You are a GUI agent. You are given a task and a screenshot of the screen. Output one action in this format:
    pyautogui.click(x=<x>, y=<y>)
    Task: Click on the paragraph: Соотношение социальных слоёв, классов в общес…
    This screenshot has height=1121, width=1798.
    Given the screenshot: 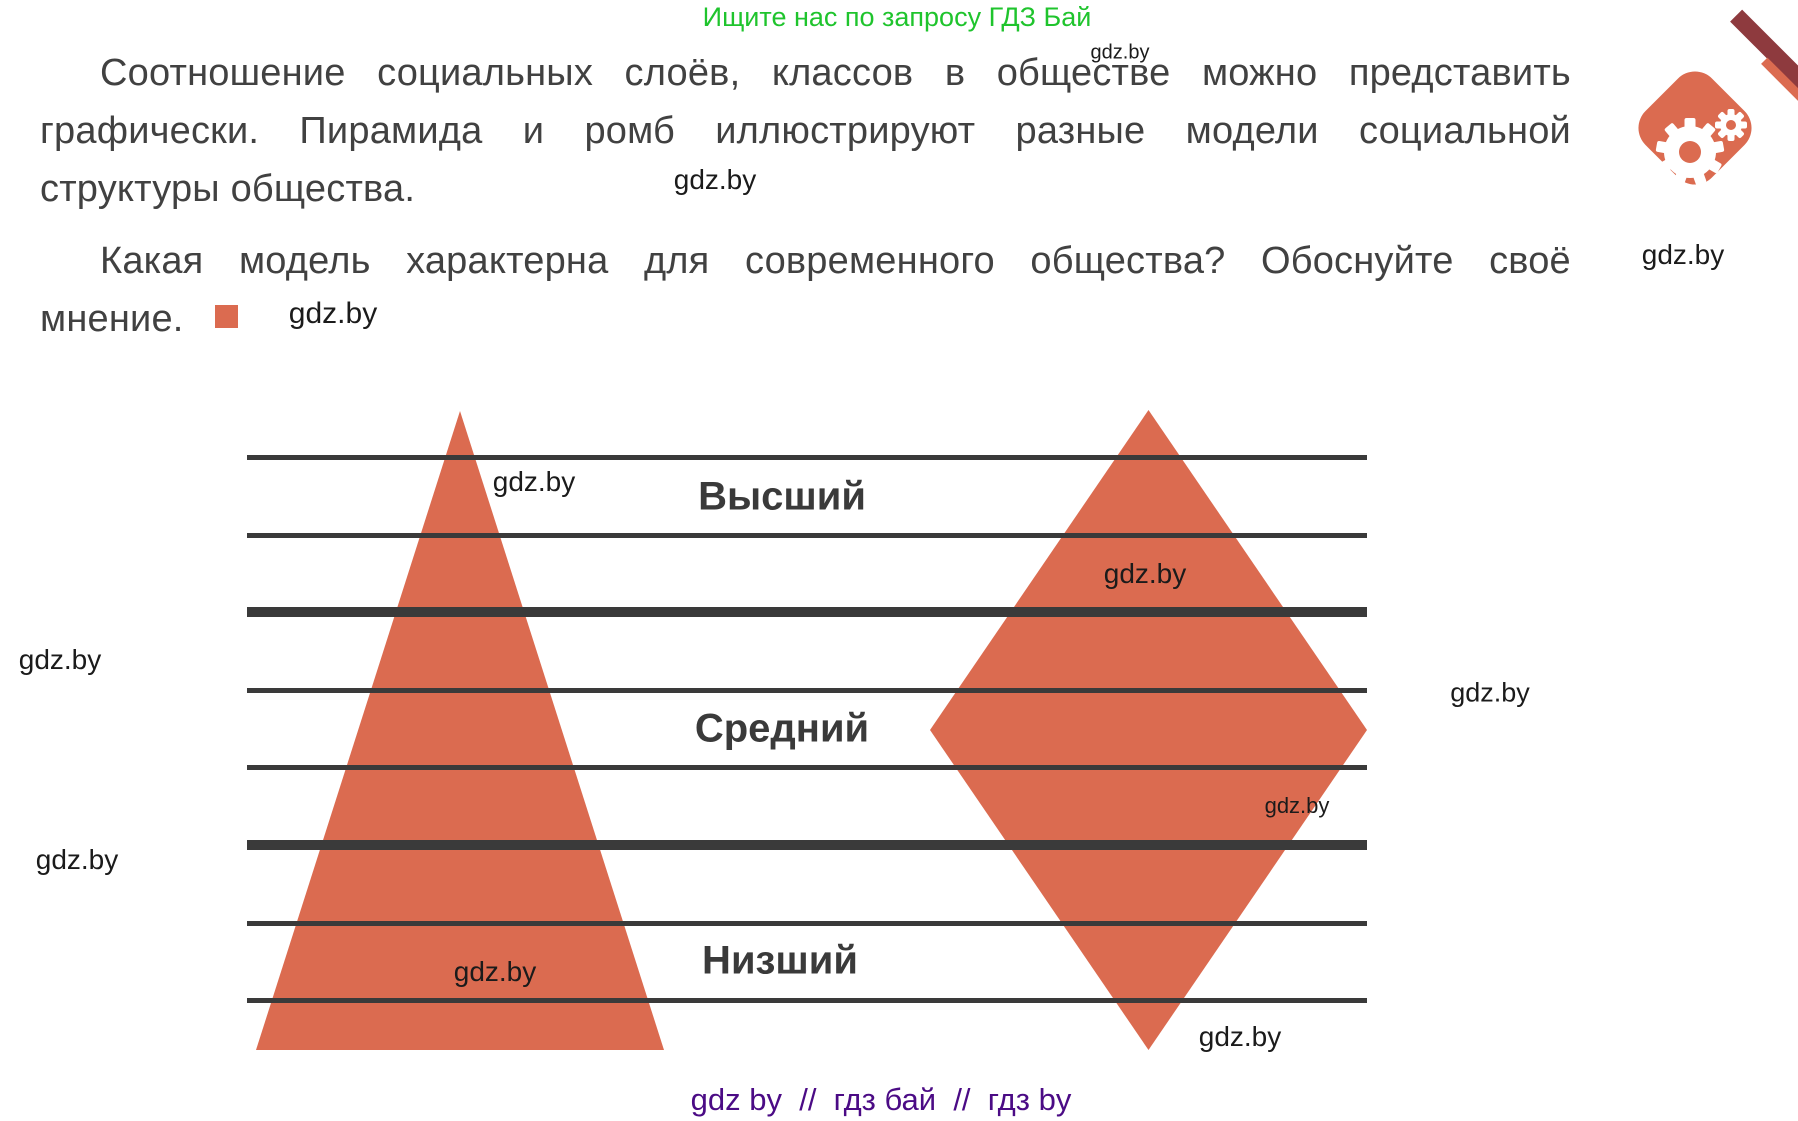 What is the action you would take?
    pyautogui.click(x=805, y=131)
    